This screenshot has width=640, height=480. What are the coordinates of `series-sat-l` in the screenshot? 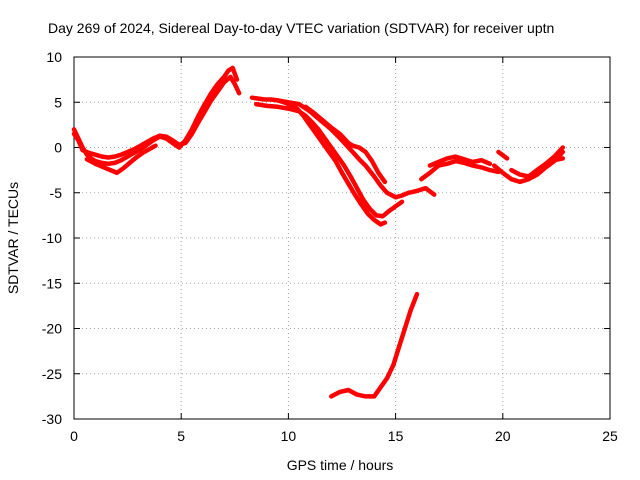 It's located at (546, 169).